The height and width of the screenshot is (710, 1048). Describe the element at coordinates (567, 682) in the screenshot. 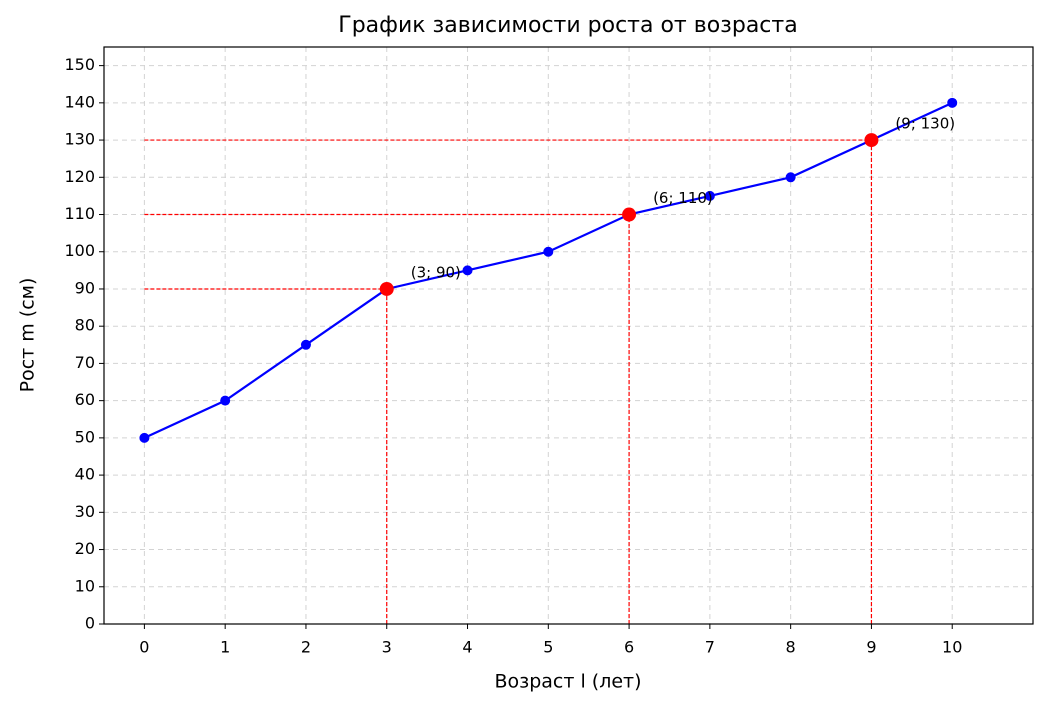

I see `x-axis-label: Возраст l (лет)` at that location.